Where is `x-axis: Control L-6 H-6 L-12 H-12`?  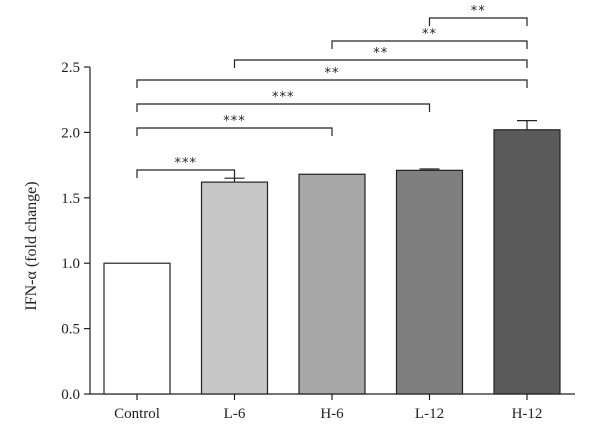 x-axis: Control L-6 H-6 L-12 H-12 is located at coordinates (332, 407).